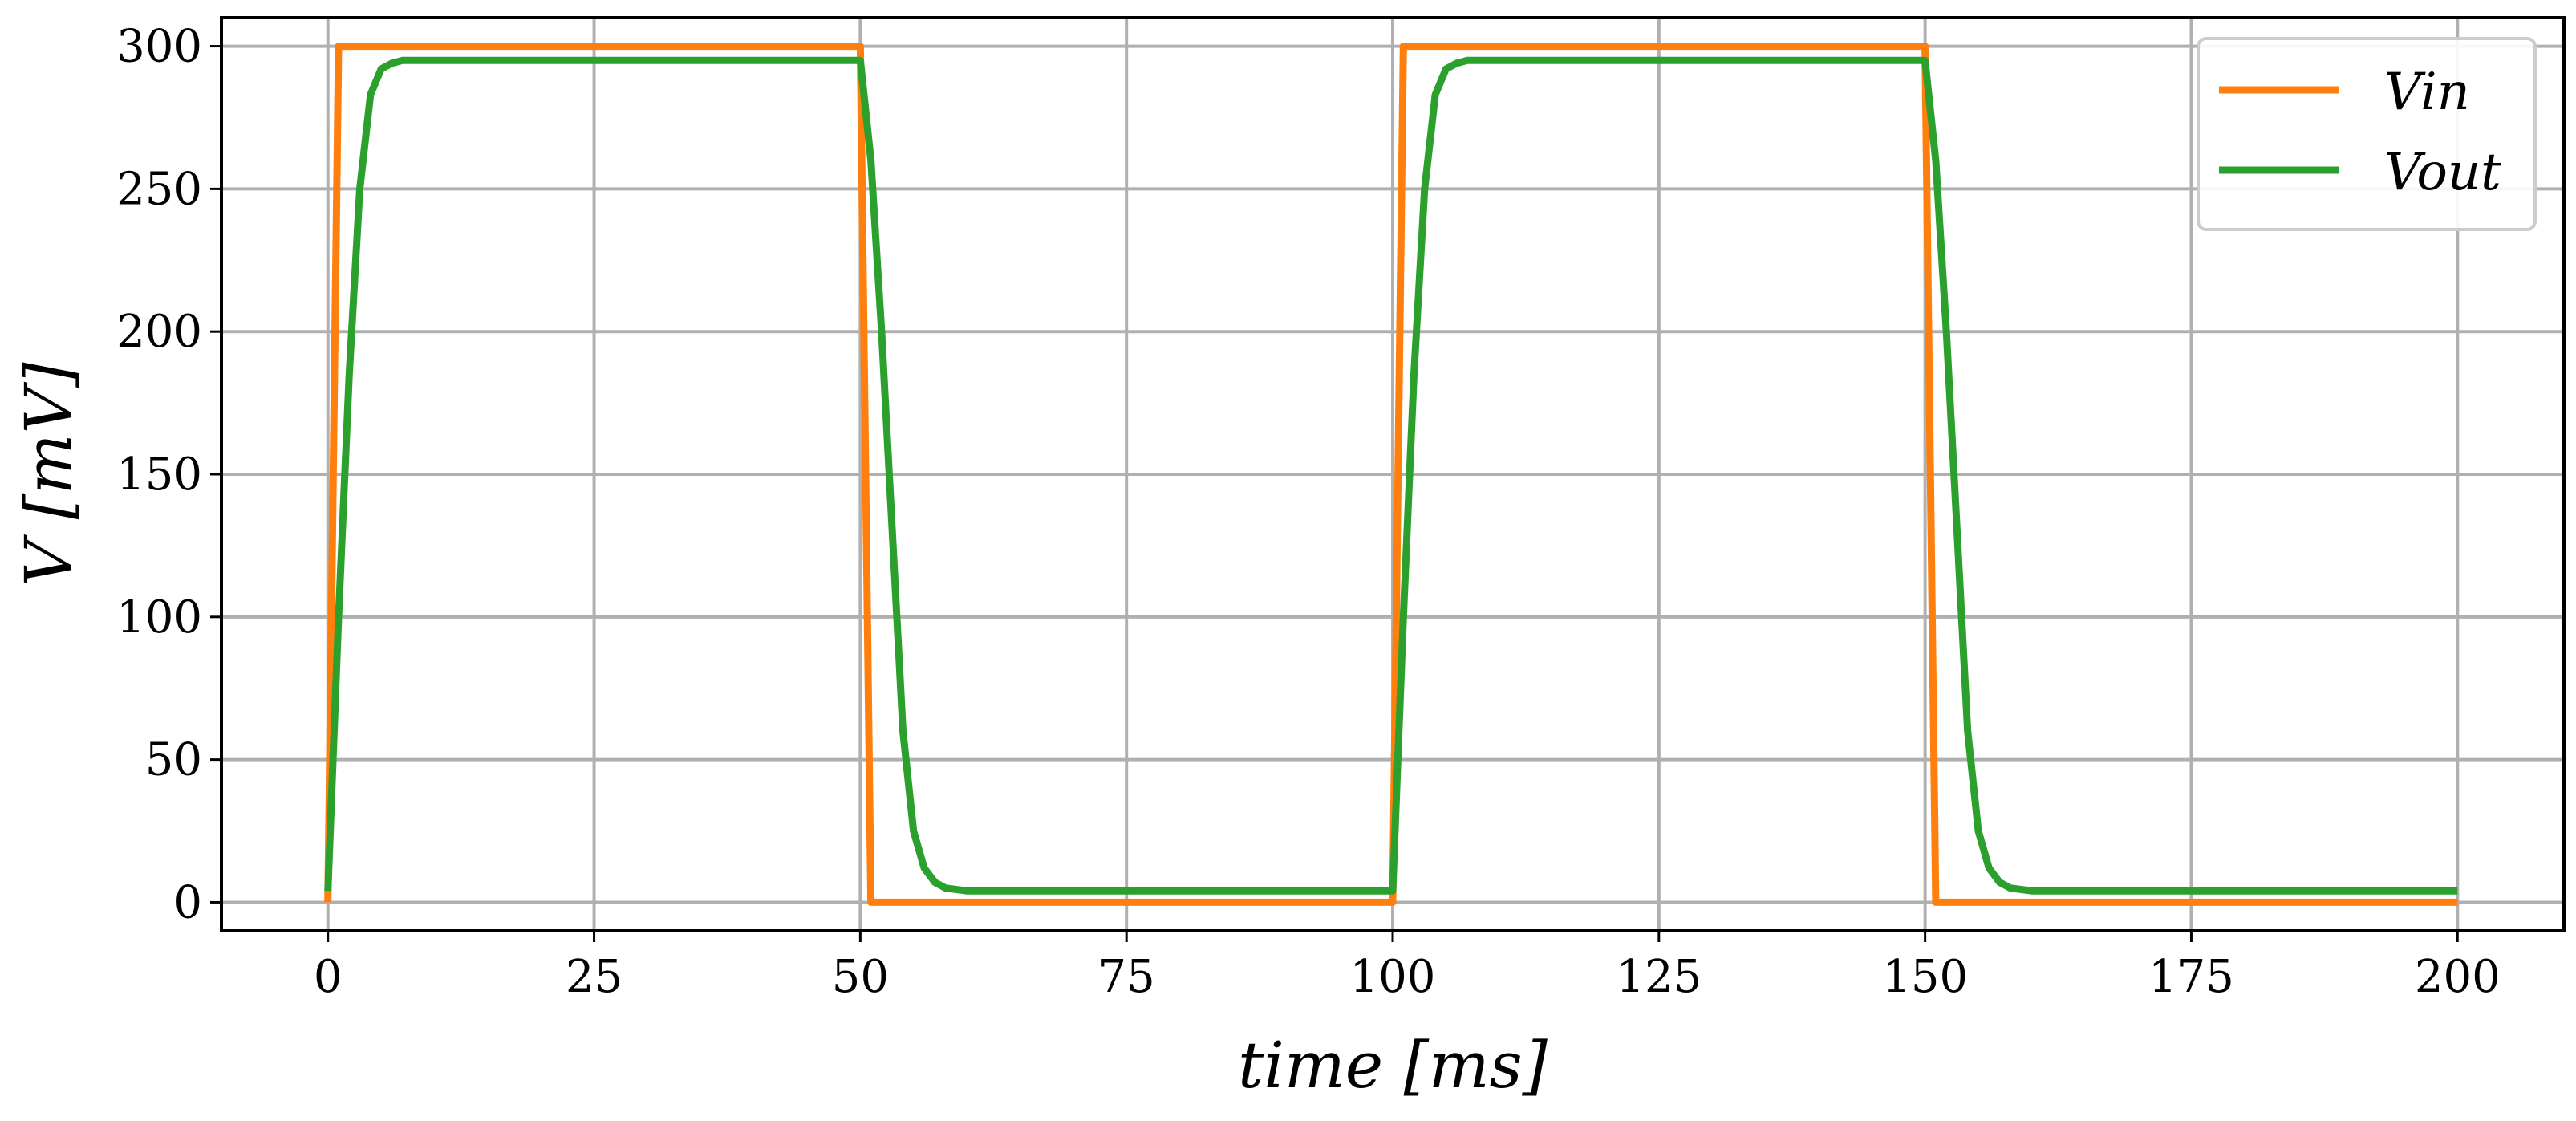  Describe the element at coordinates (159, 189) in the screenshot. I see `y-tick-label: 250` at that location.